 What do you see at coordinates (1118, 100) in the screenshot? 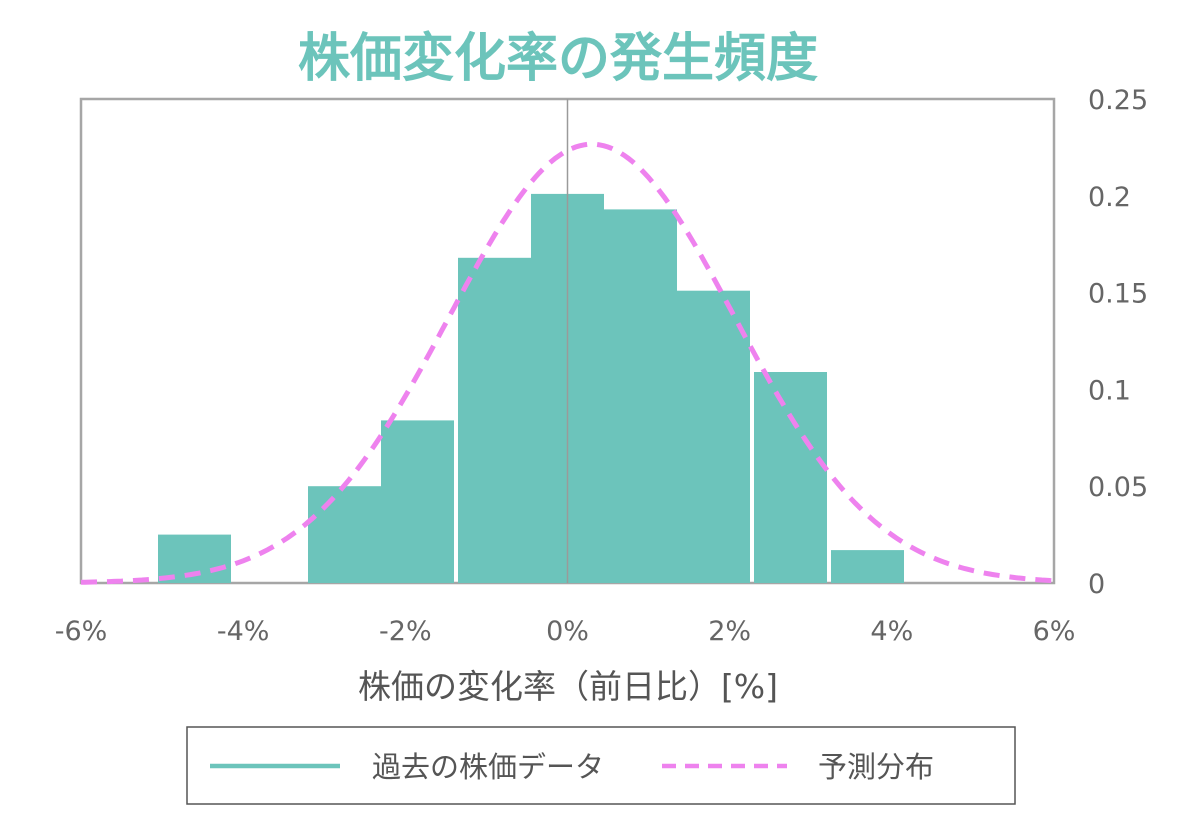
I see `y-tick-label: 0.25` at bounding box center [1118, 100].